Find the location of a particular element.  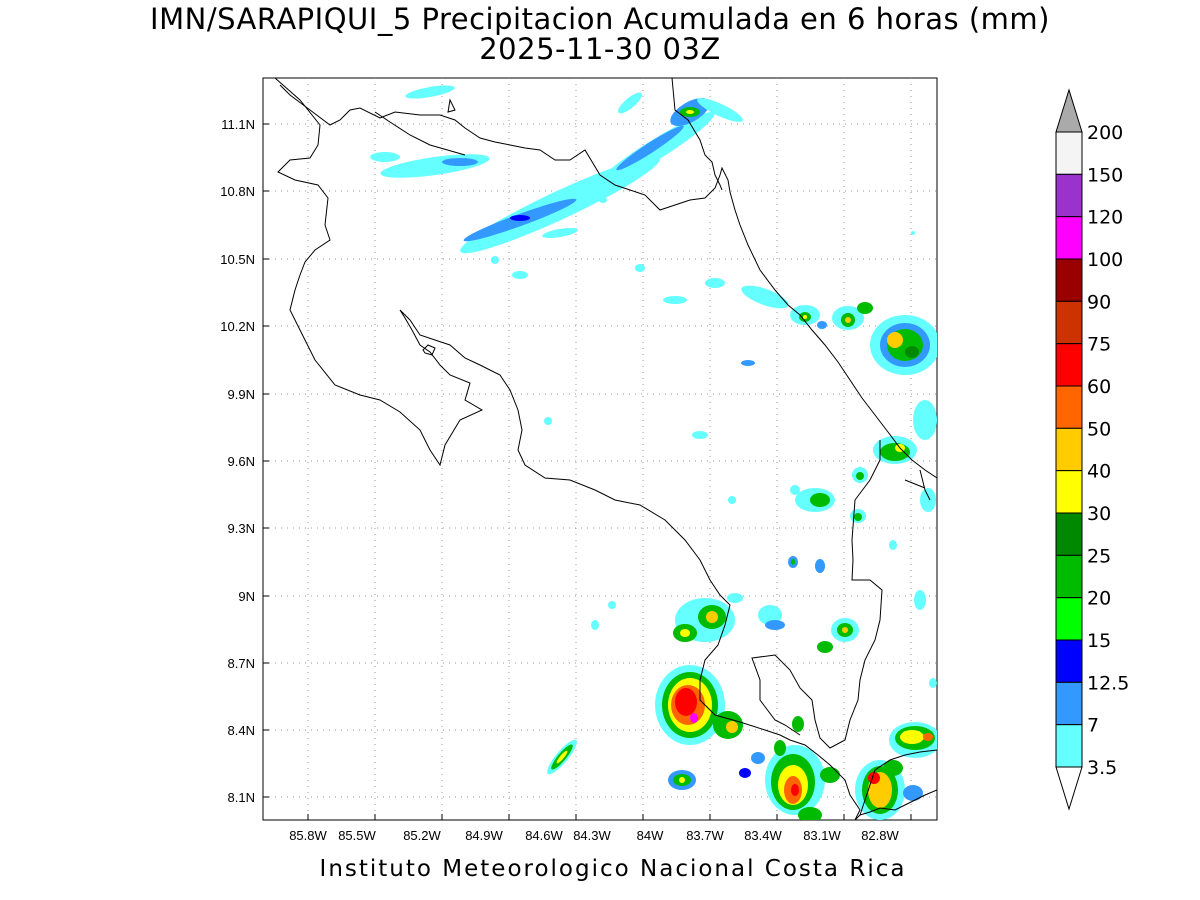

colorbar-top-arrow is located at coordinates (1069, 110).